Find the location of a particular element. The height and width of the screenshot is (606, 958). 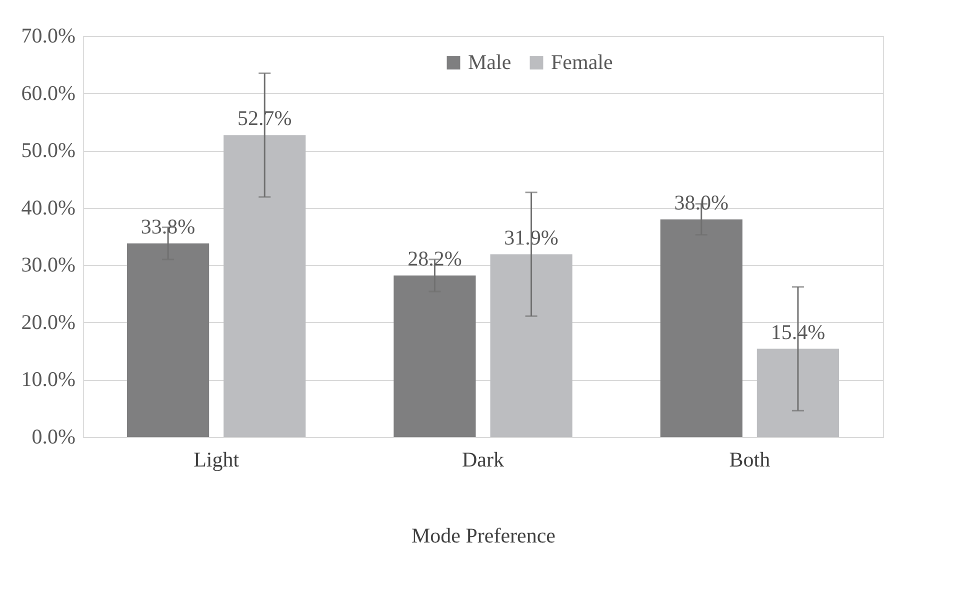

x-tick-label: Light is located at coordinates (217, 460).